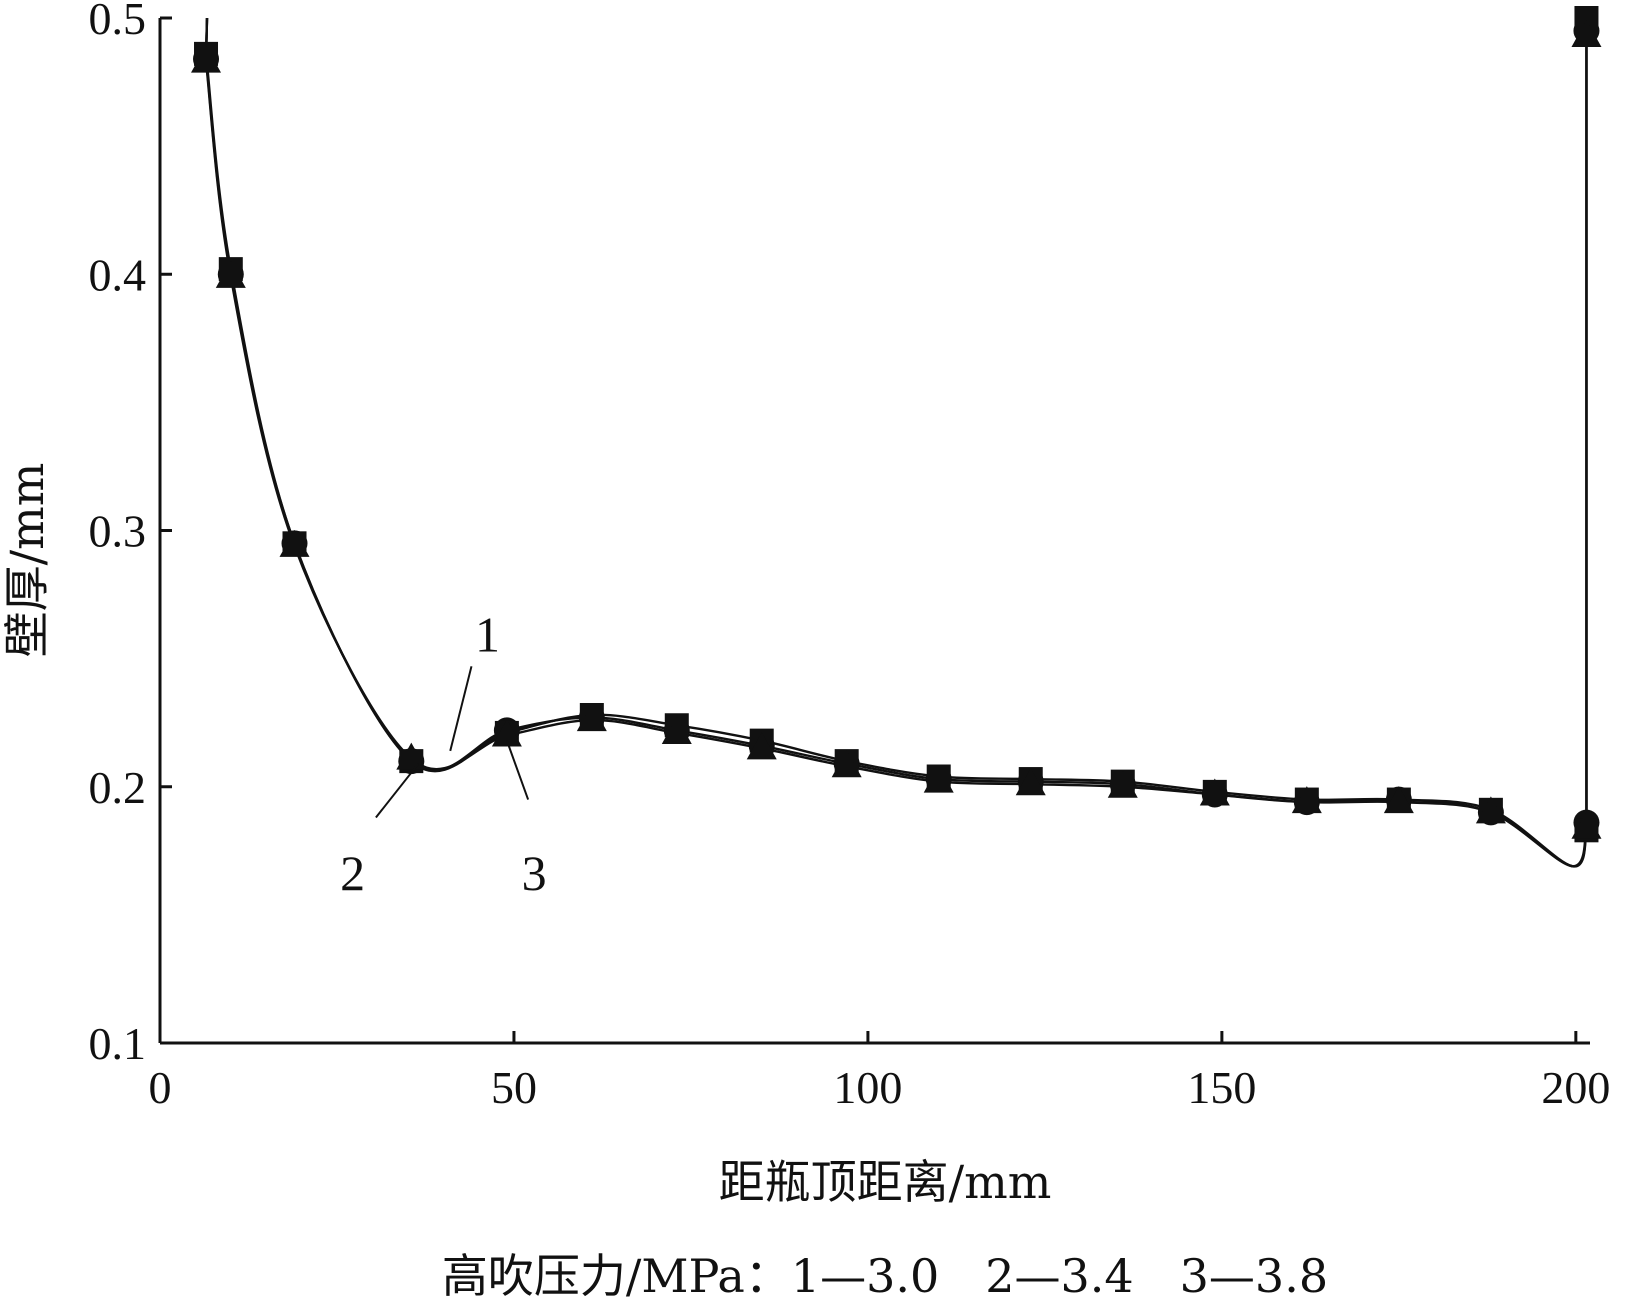 The height and width of the screenshot is (1306, 1636). I want to click on y-tick-label: 0.2, so click(118, 787).